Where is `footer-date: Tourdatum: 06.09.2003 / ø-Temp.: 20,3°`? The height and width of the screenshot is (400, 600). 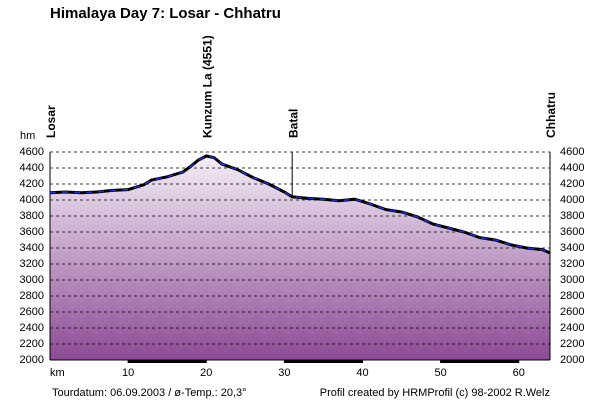 footer-date: Tourdatum: 06.09.2003 / ø-Temp.: 20,3° is located at coordinates (149, 393).